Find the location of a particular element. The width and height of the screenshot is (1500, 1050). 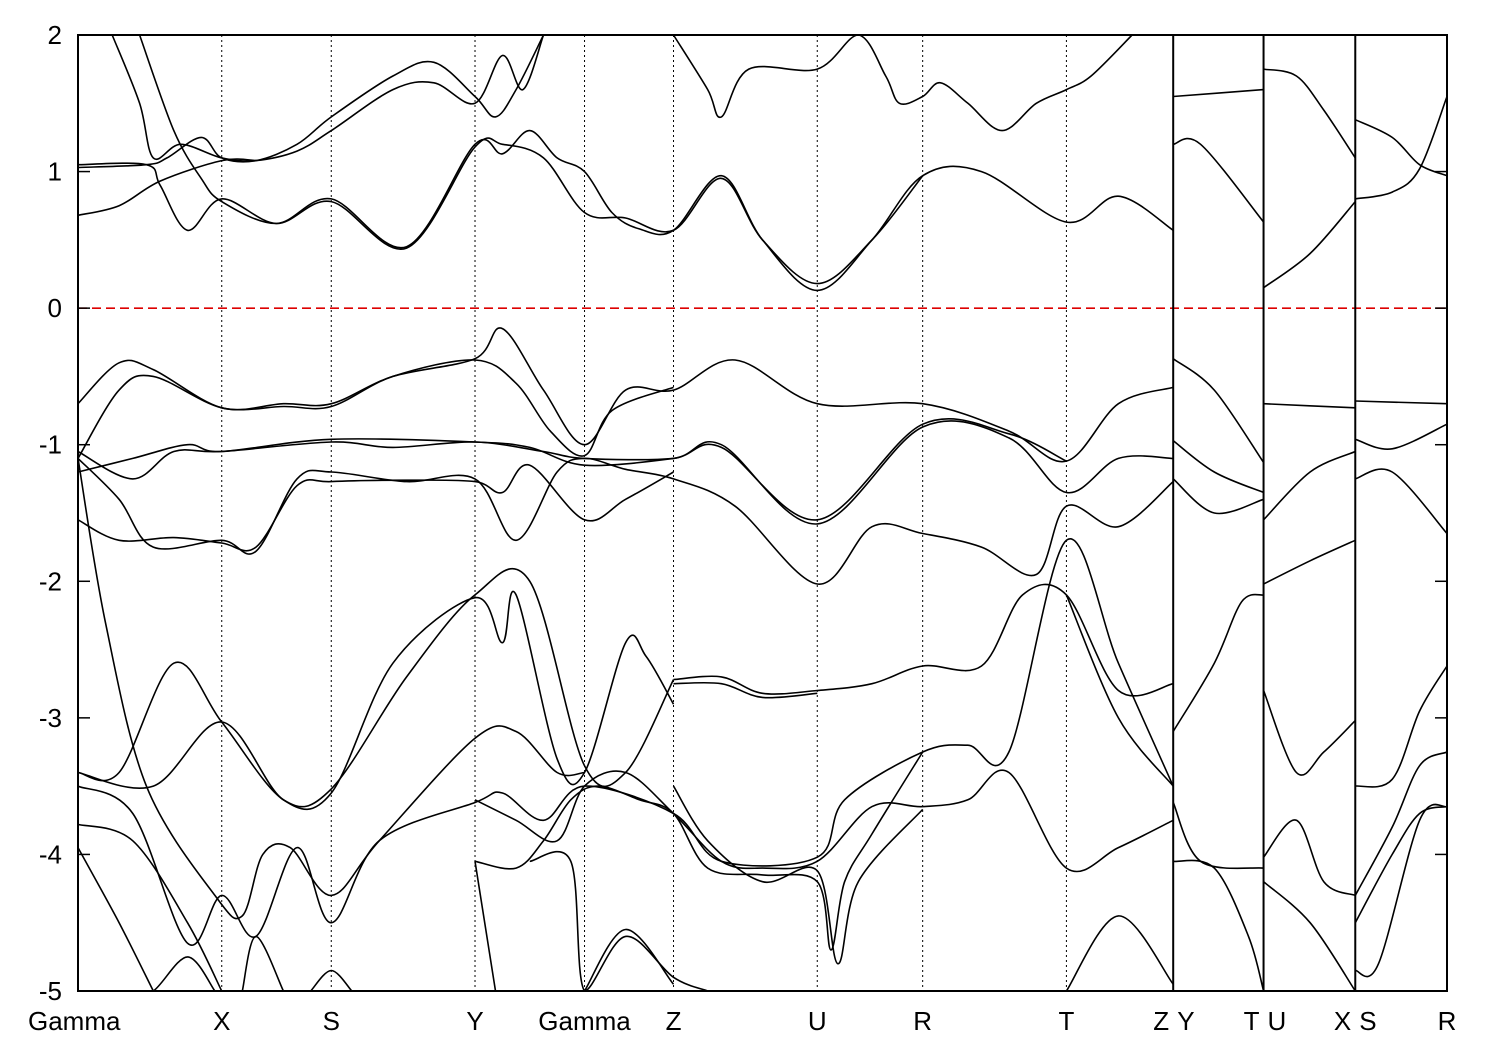

y-tick-labels: -5 -4 -3 -2 -1 0 1 2 is located at coordinates (50, 513).